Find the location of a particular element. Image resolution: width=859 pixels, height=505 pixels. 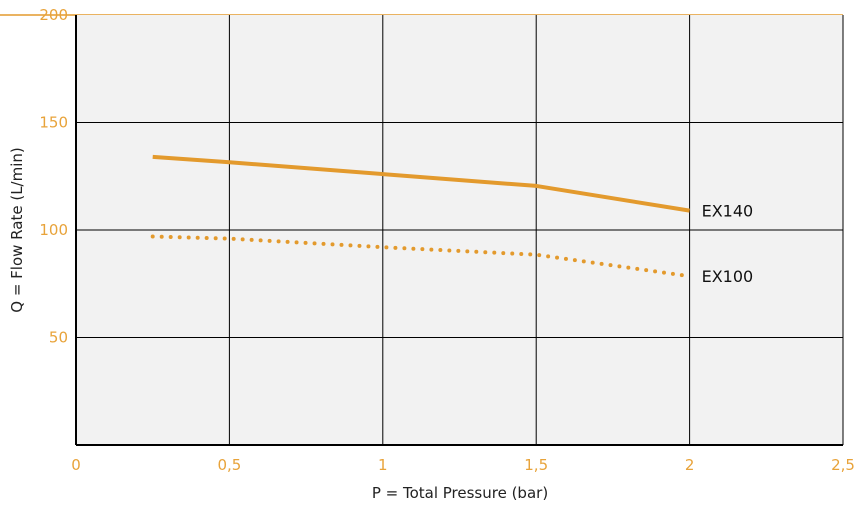

y-tick-label: 200 is located at coordinates (53, 15).